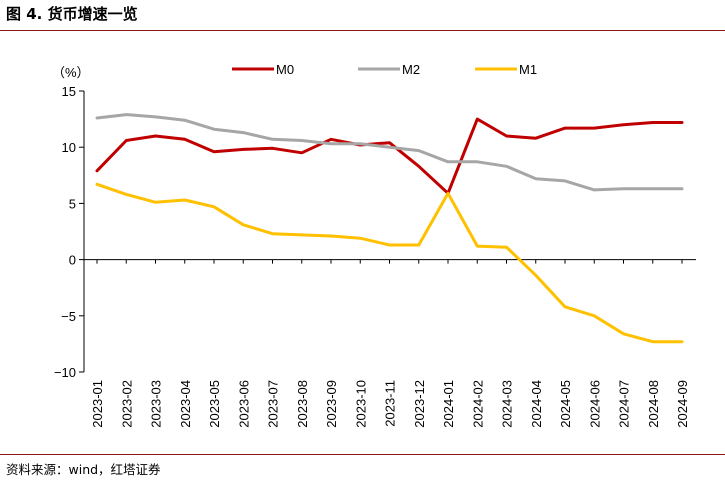  Describe the element at coordinates (536, 404) in the screenshot. I see `x-tick-label: 2024-04` at that location.